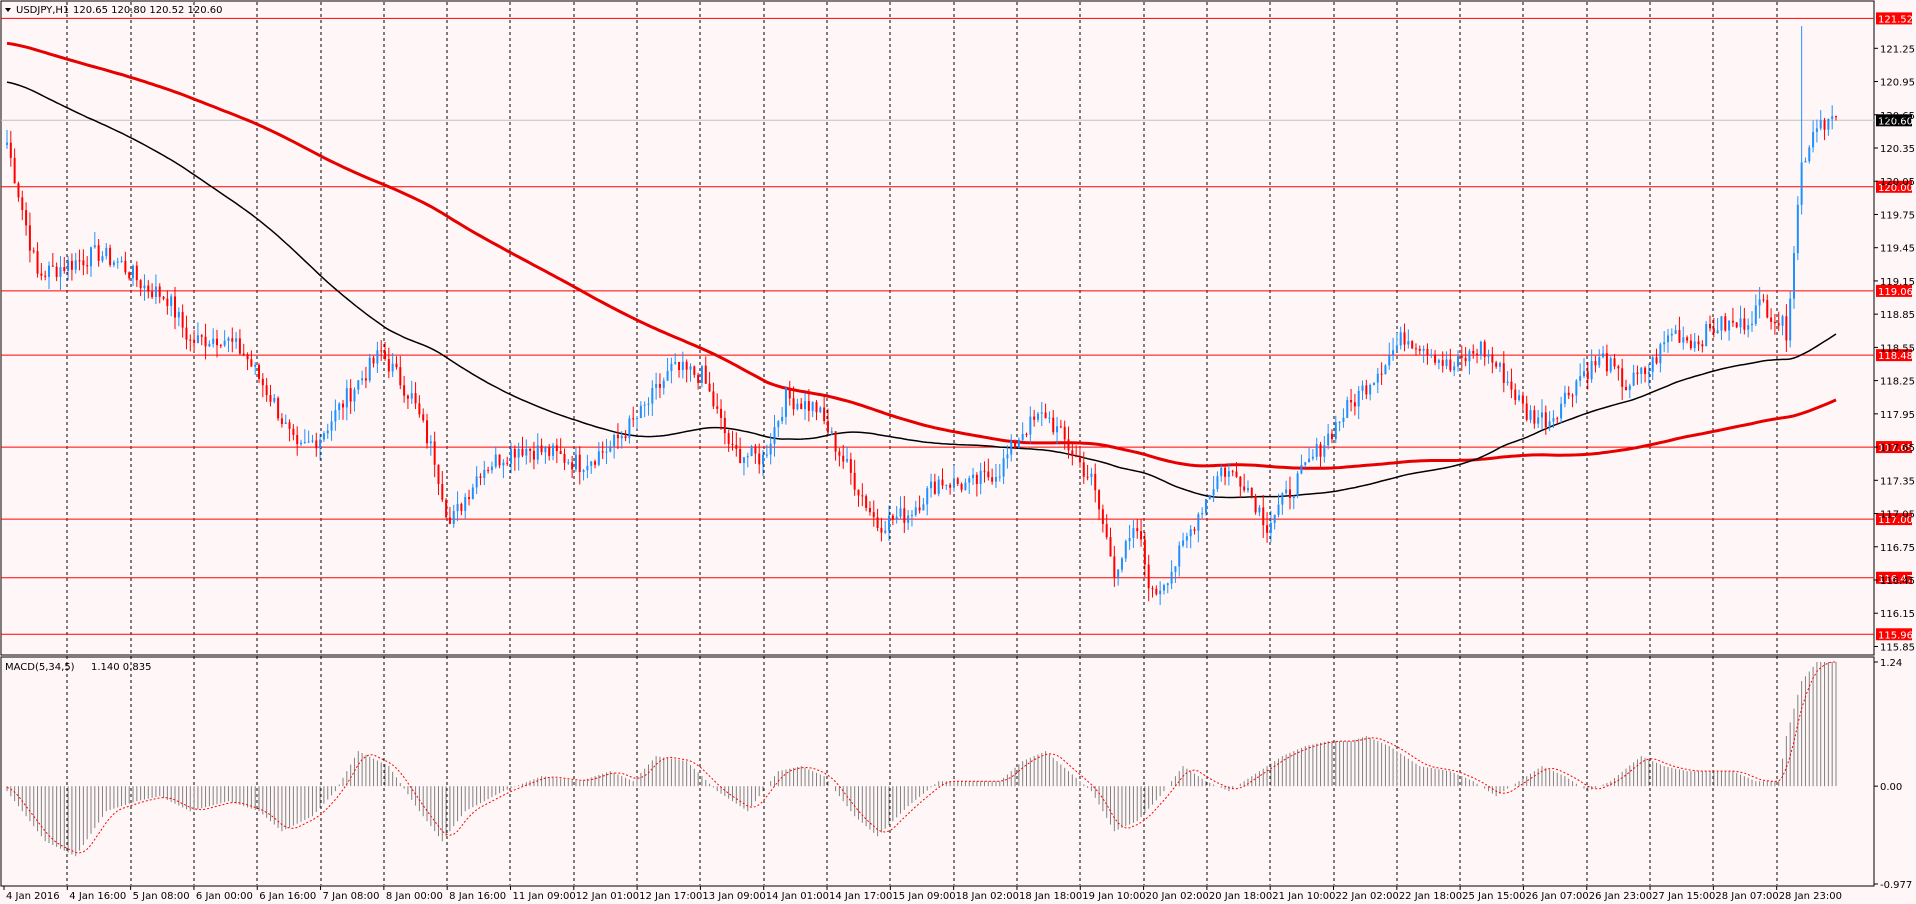  I want to click on macd-tick-label: 0.00, so click(1891, 787).